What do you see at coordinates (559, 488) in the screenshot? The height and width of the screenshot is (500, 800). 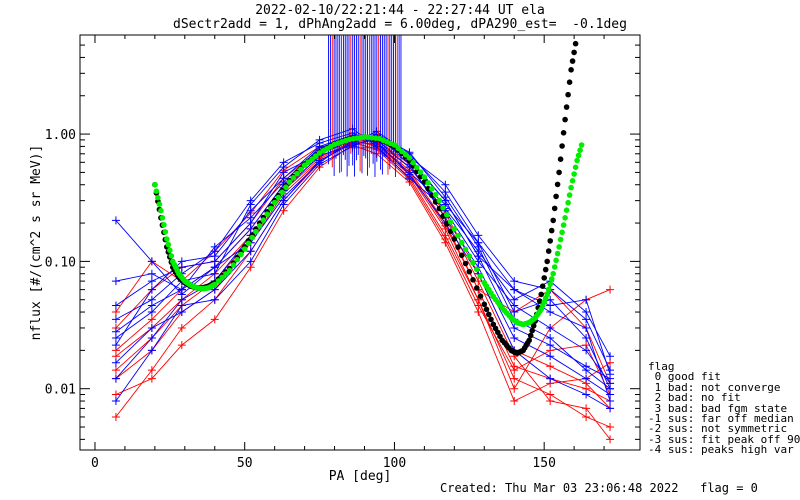 I see `created-timestamp: Created: Thu Mar 03 23:06:48 2022` at bounding box center [559, 488].